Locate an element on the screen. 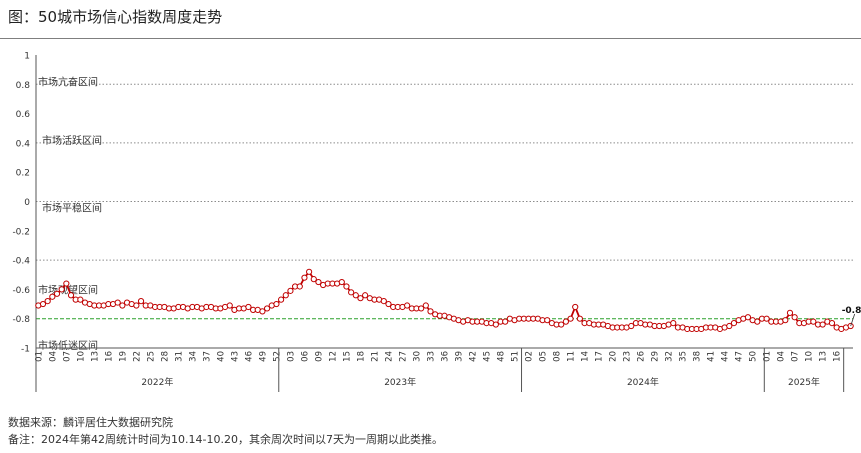  x-tick-label: 28 is located at coordinates (165, 356).